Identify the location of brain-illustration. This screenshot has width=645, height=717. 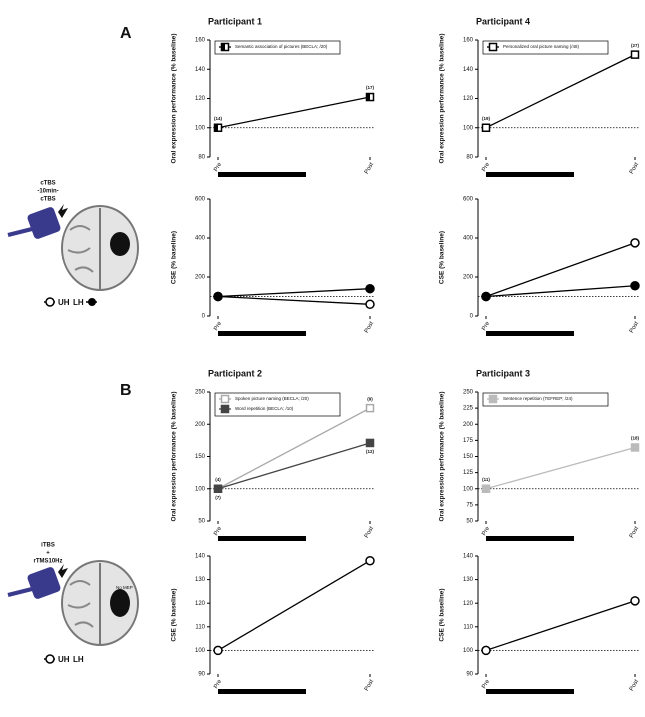
(73, 247).